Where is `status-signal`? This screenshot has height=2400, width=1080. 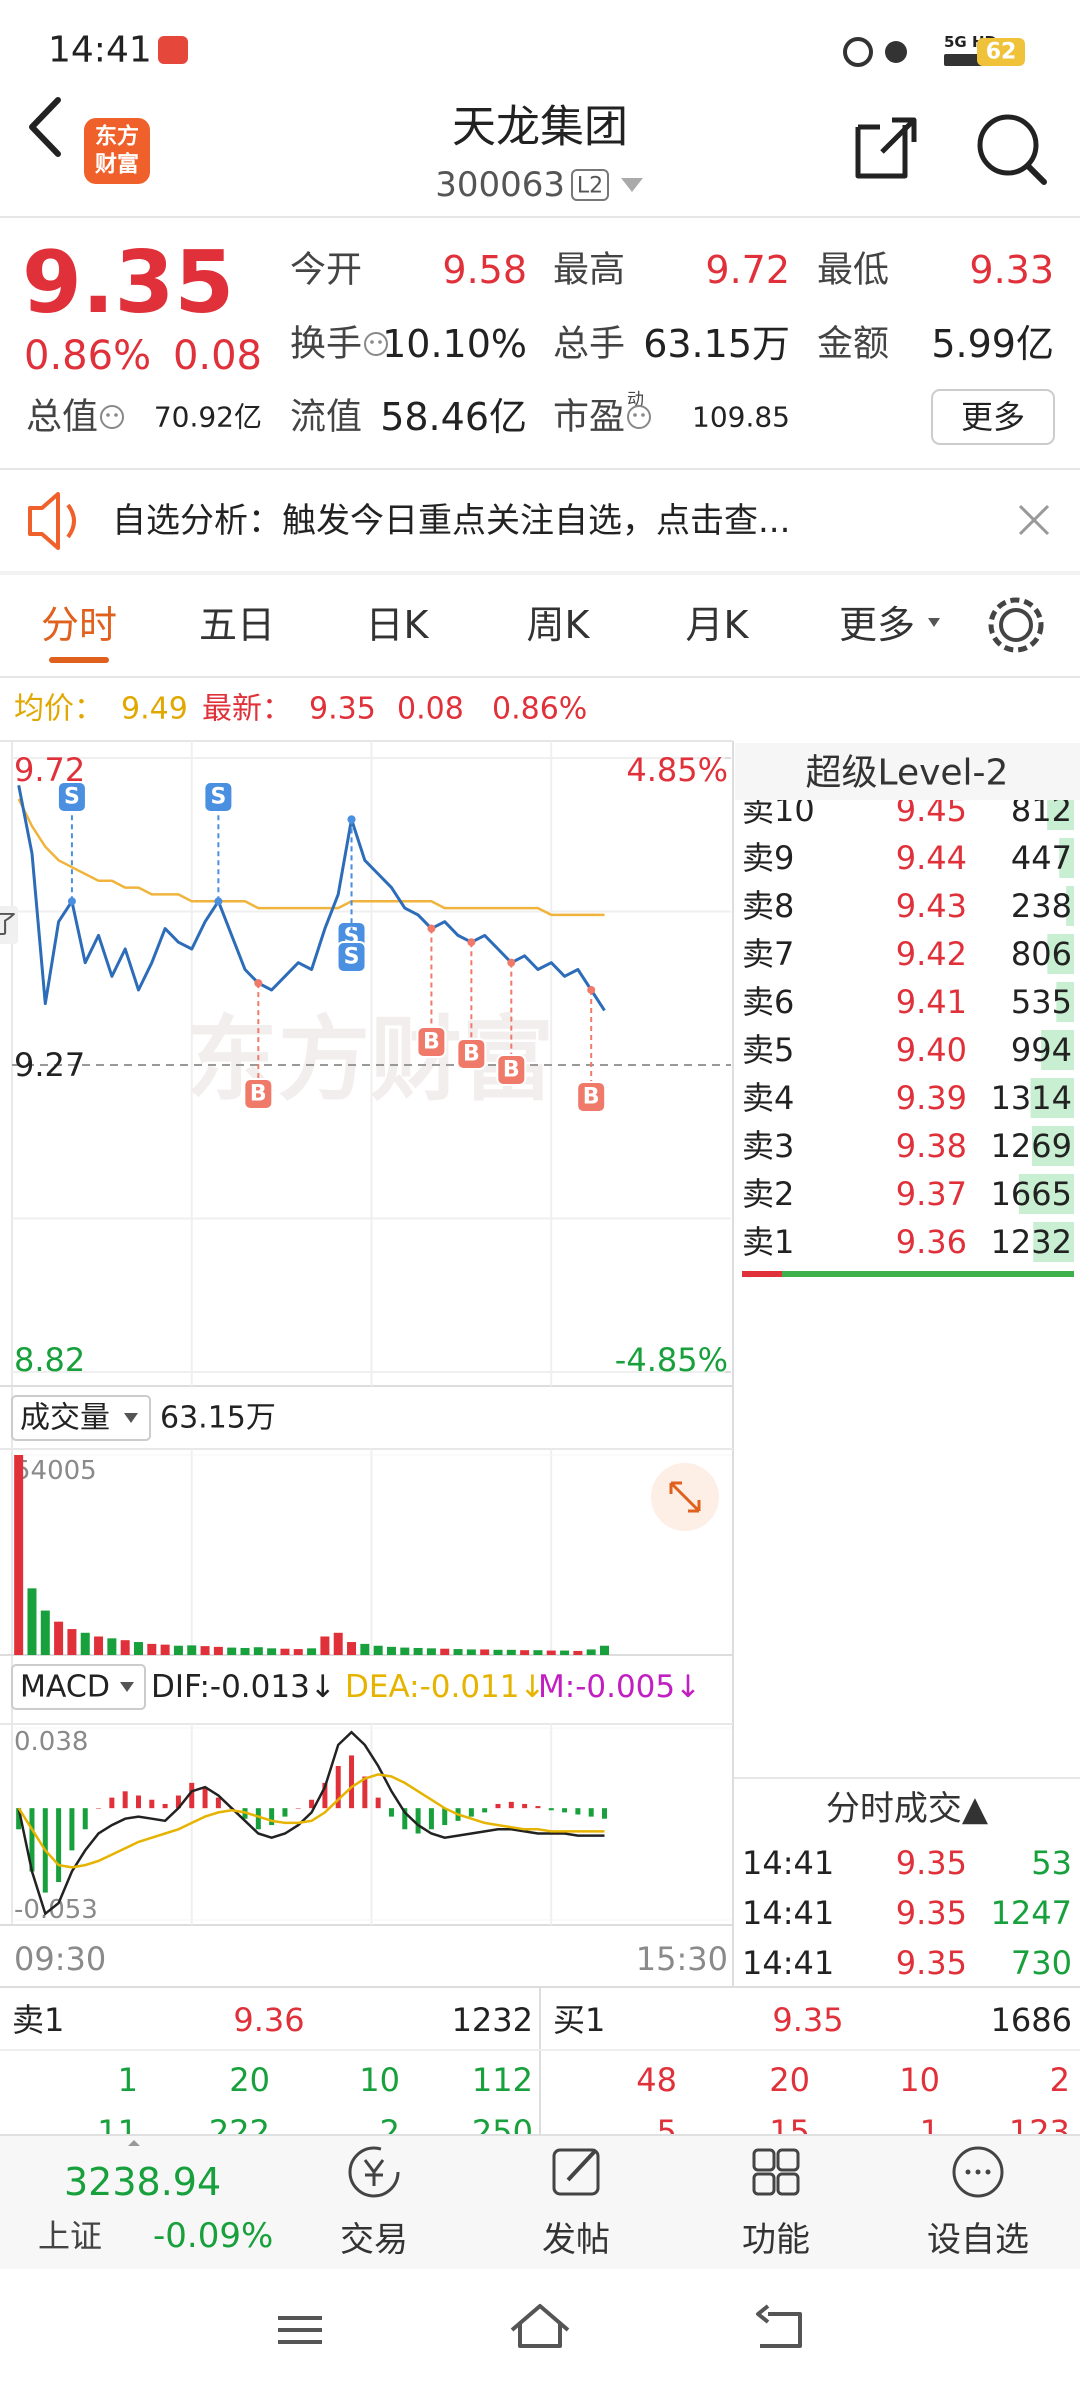 status-signal is located at coordinates (964, 60).